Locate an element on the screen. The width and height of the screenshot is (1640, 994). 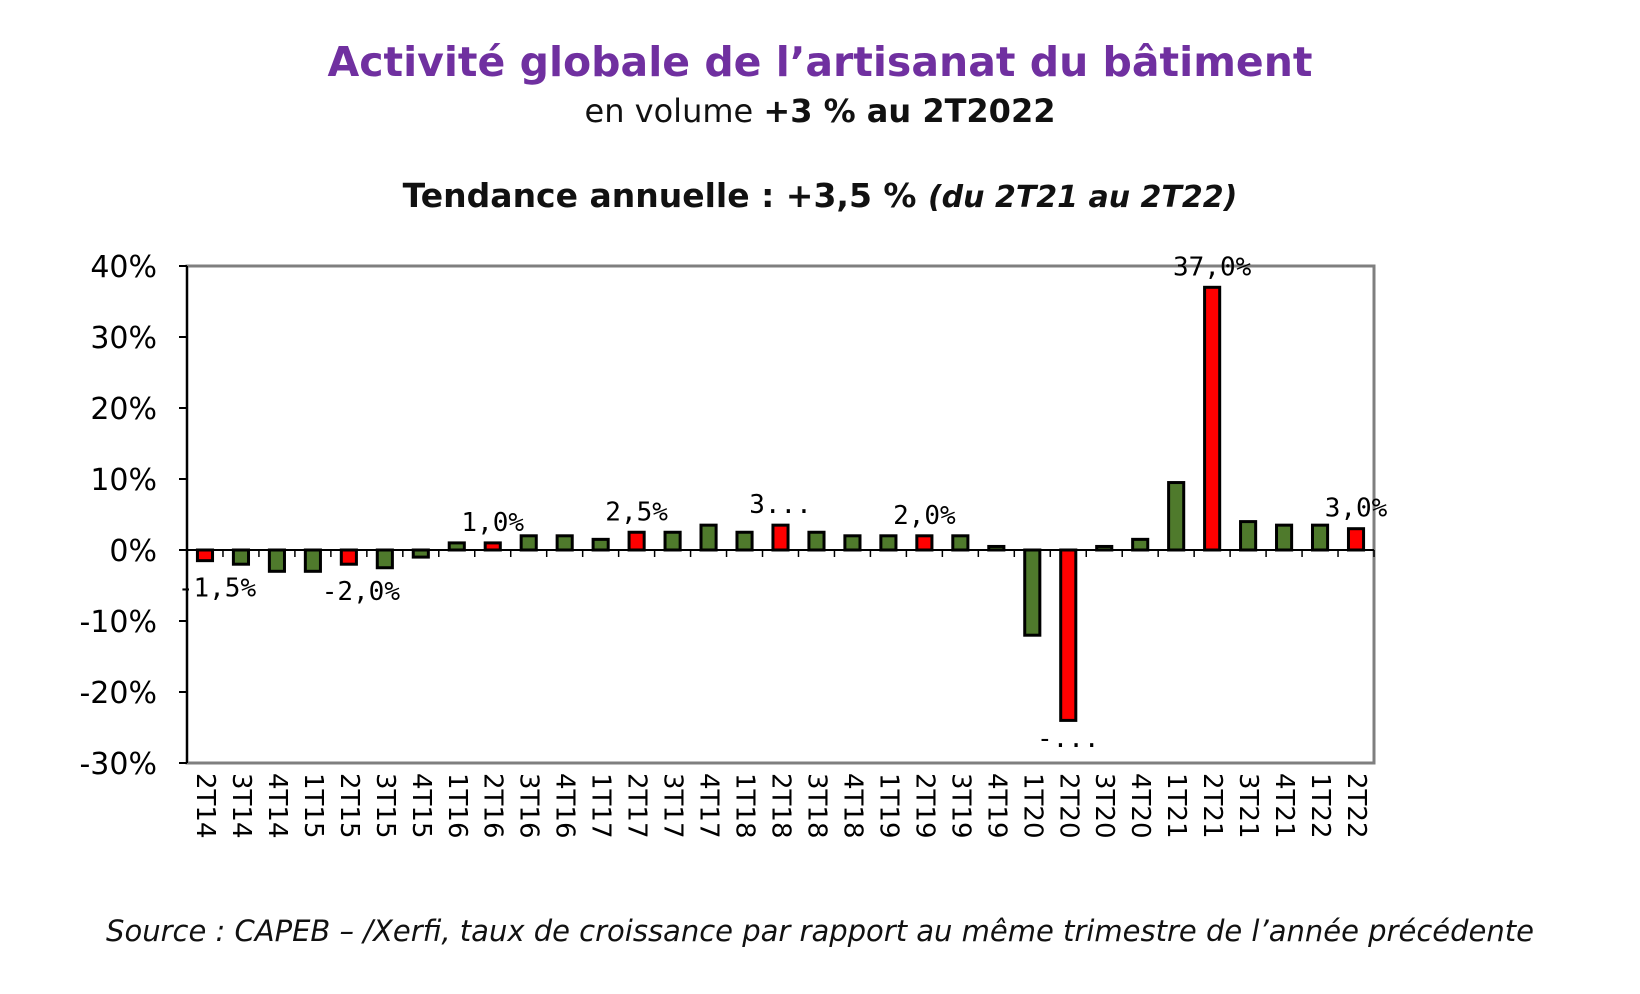
bar-2T17 is located at coordinates (636, 541).